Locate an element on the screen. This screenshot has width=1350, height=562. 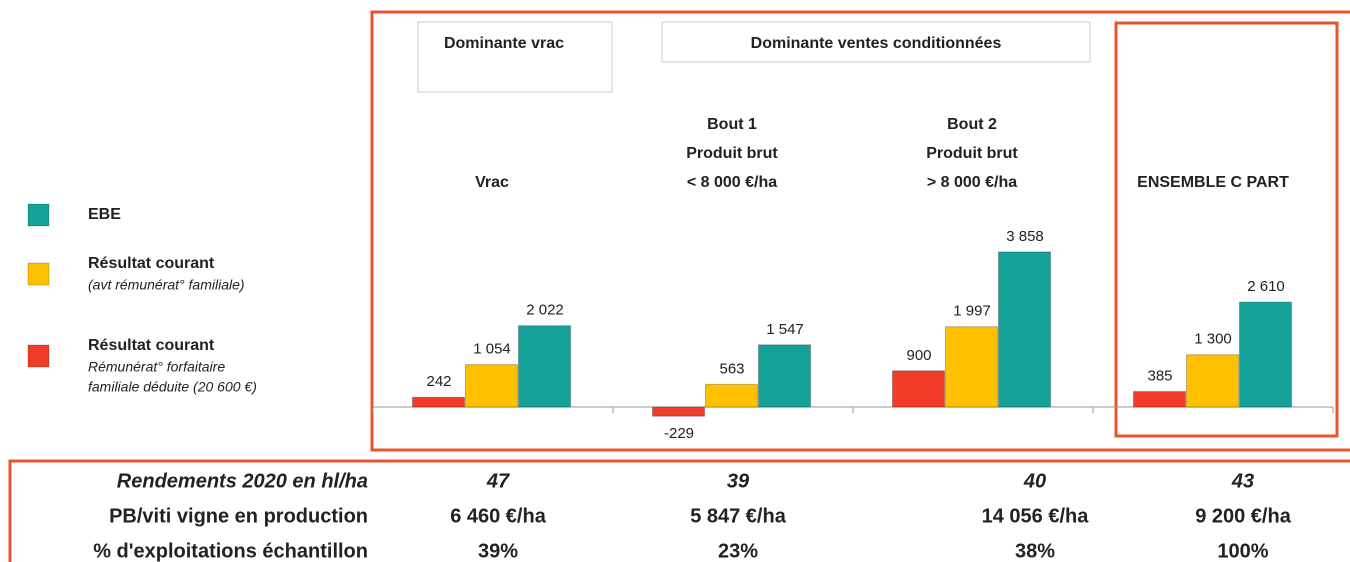
row-value: 38% is located at coordinates (1035, 551).